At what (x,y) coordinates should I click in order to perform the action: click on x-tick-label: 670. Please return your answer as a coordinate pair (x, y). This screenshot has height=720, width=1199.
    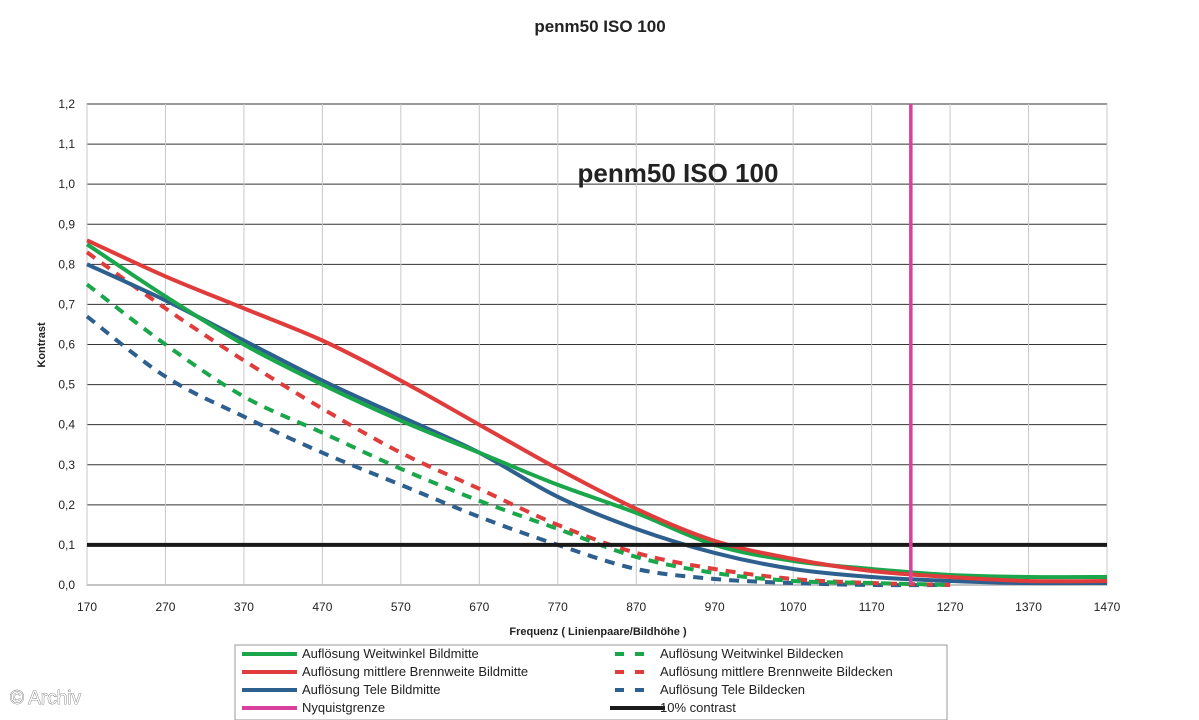
    Looking at the image, I should click on (479, 607).